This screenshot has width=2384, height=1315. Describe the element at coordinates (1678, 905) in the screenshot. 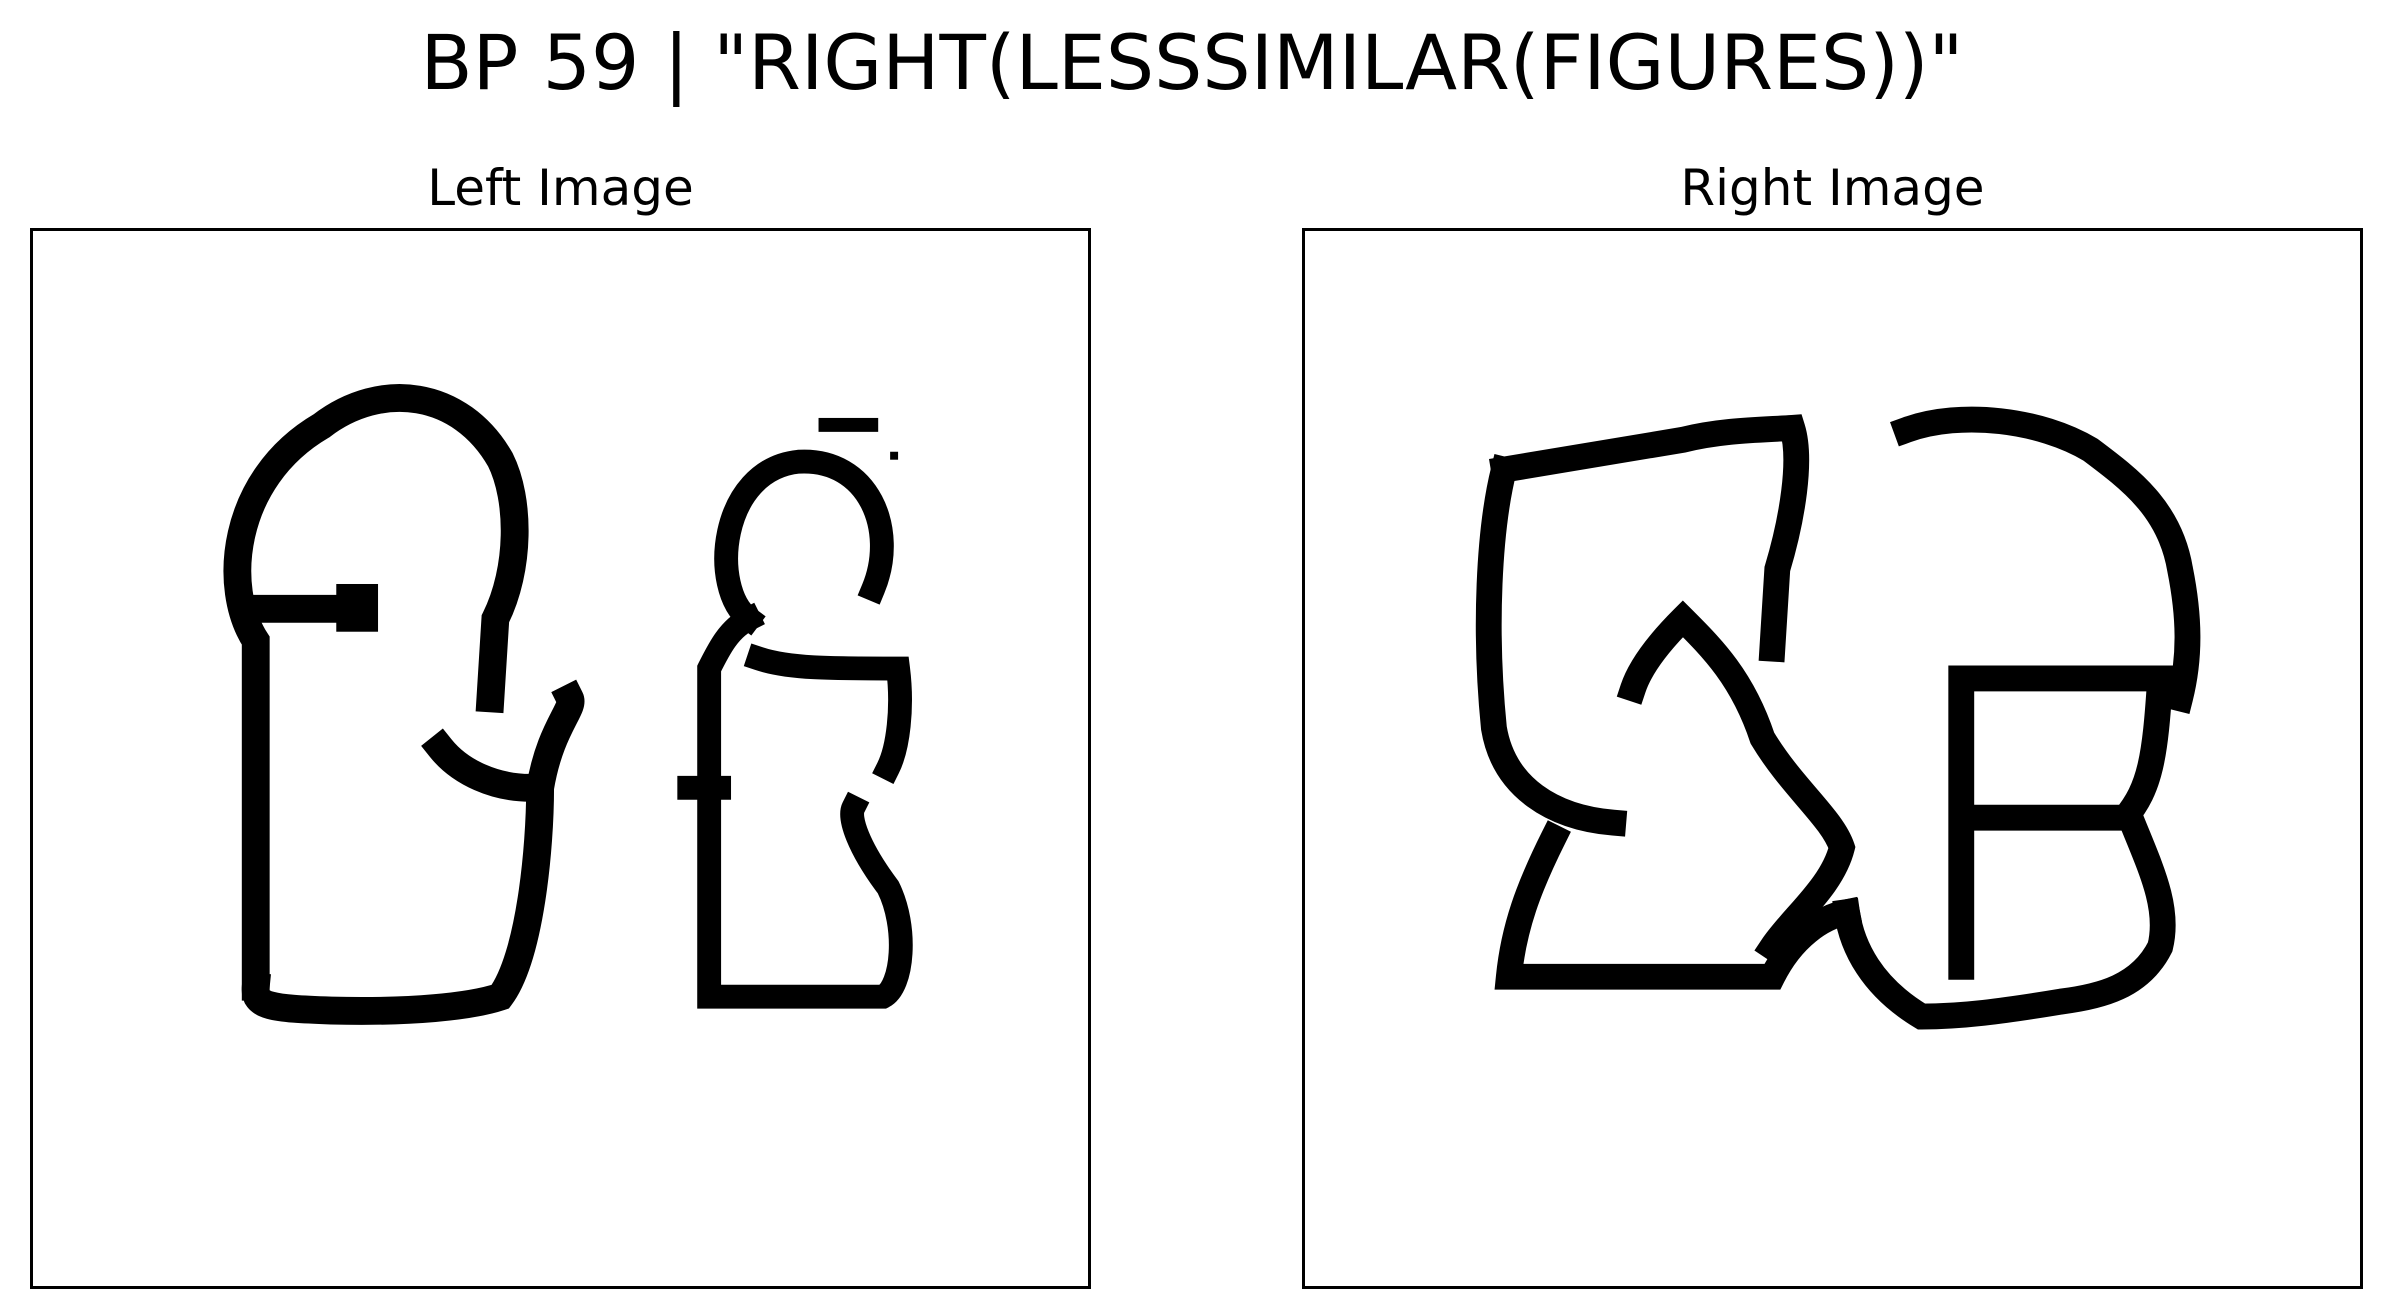

I see `right-figure-1-base` at that location.